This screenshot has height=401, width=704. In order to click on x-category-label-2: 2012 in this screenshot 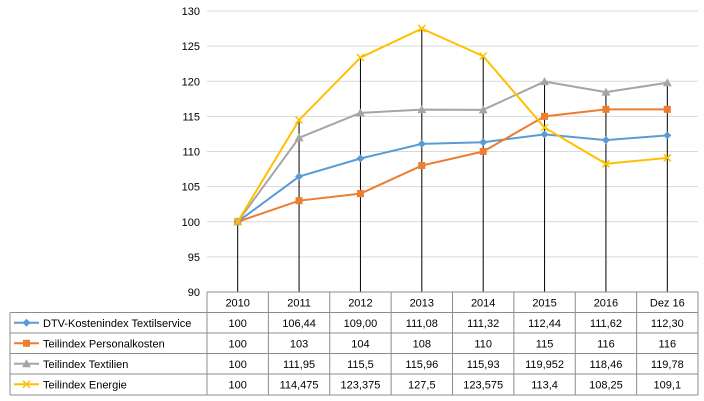, I will do `click(360, 303)`.